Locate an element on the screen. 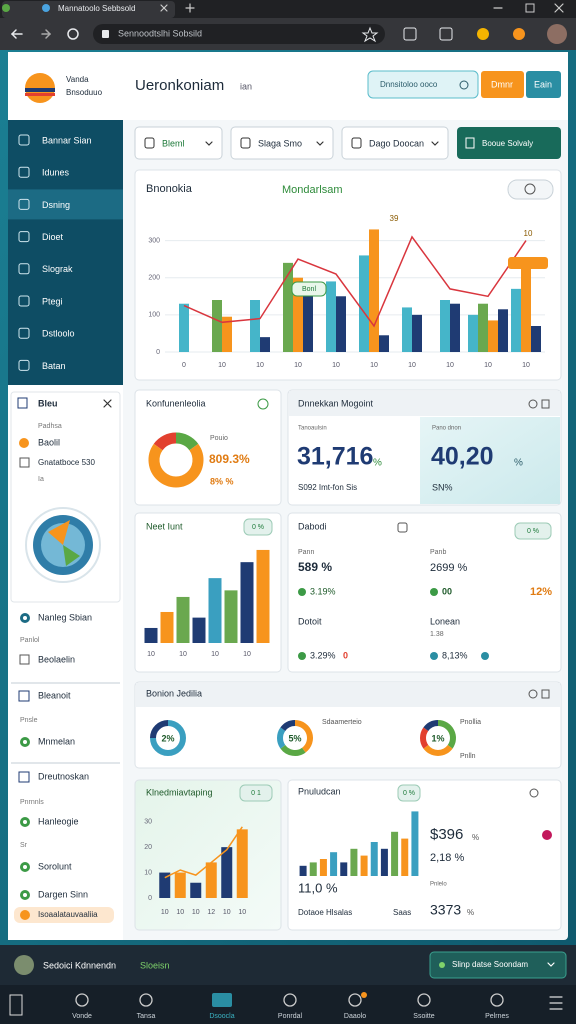  nav-item: Ptegi is located at coordinates (52, 301).